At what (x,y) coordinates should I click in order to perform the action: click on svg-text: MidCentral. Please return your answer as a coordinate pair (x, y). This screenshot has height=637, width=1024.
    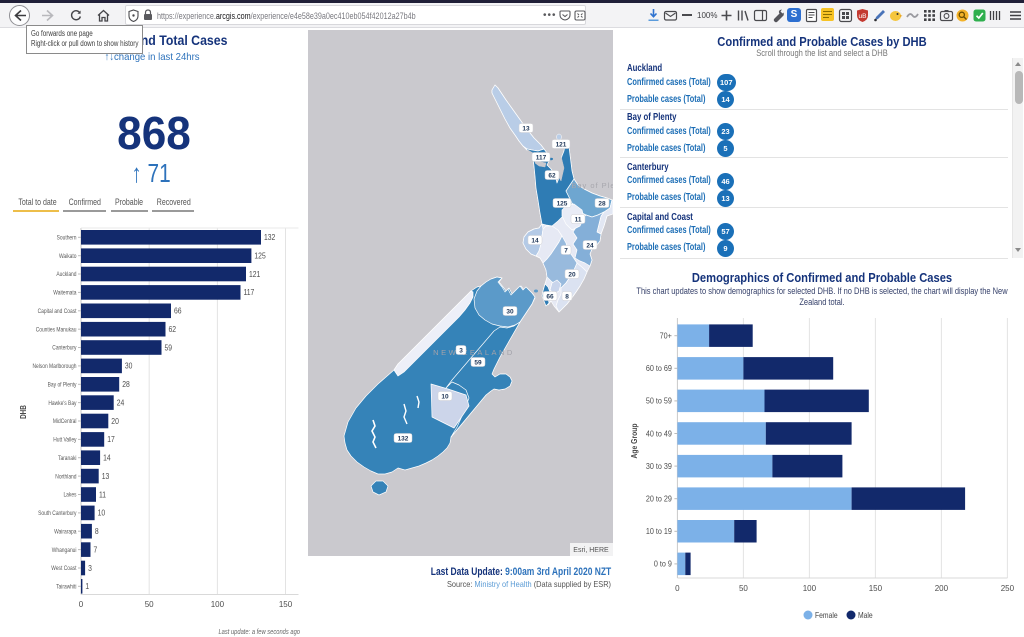
    Looking at the image, I should click on (65, 422).